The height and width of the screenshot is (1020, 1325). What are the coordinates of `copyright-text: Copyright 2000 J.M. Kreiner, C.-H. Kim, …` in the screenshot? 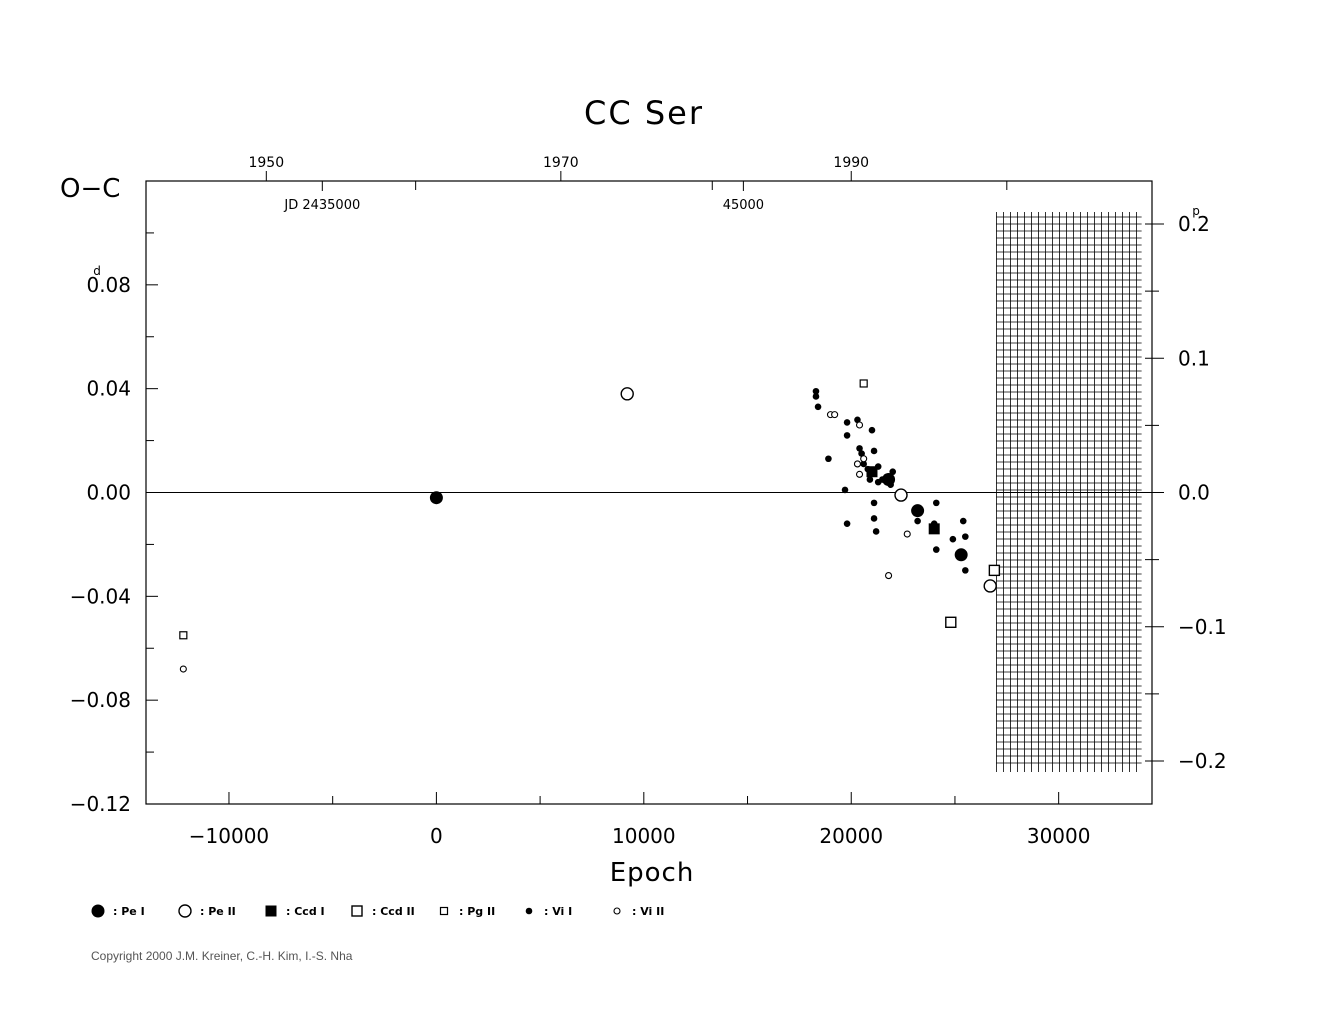 It's located at (222, 956).